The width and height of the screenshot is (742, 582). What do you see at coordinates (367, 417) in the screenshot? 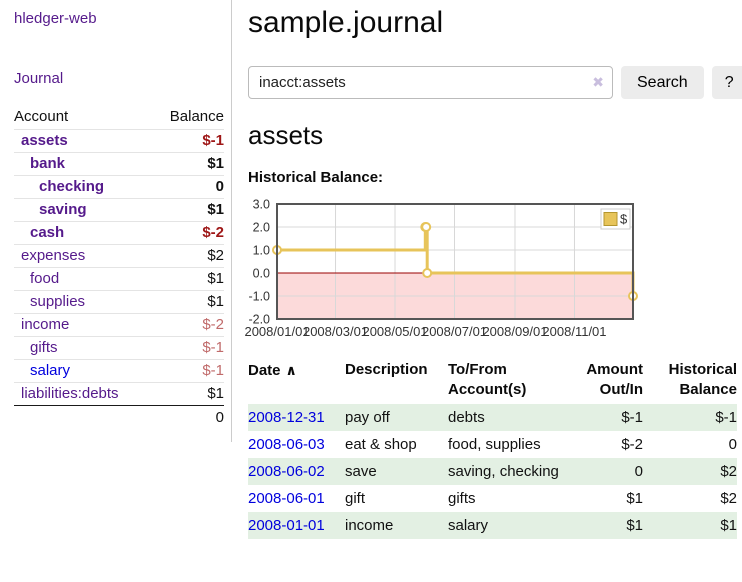
I see `transaction-description: pay off` at bounding box center [367, 417].